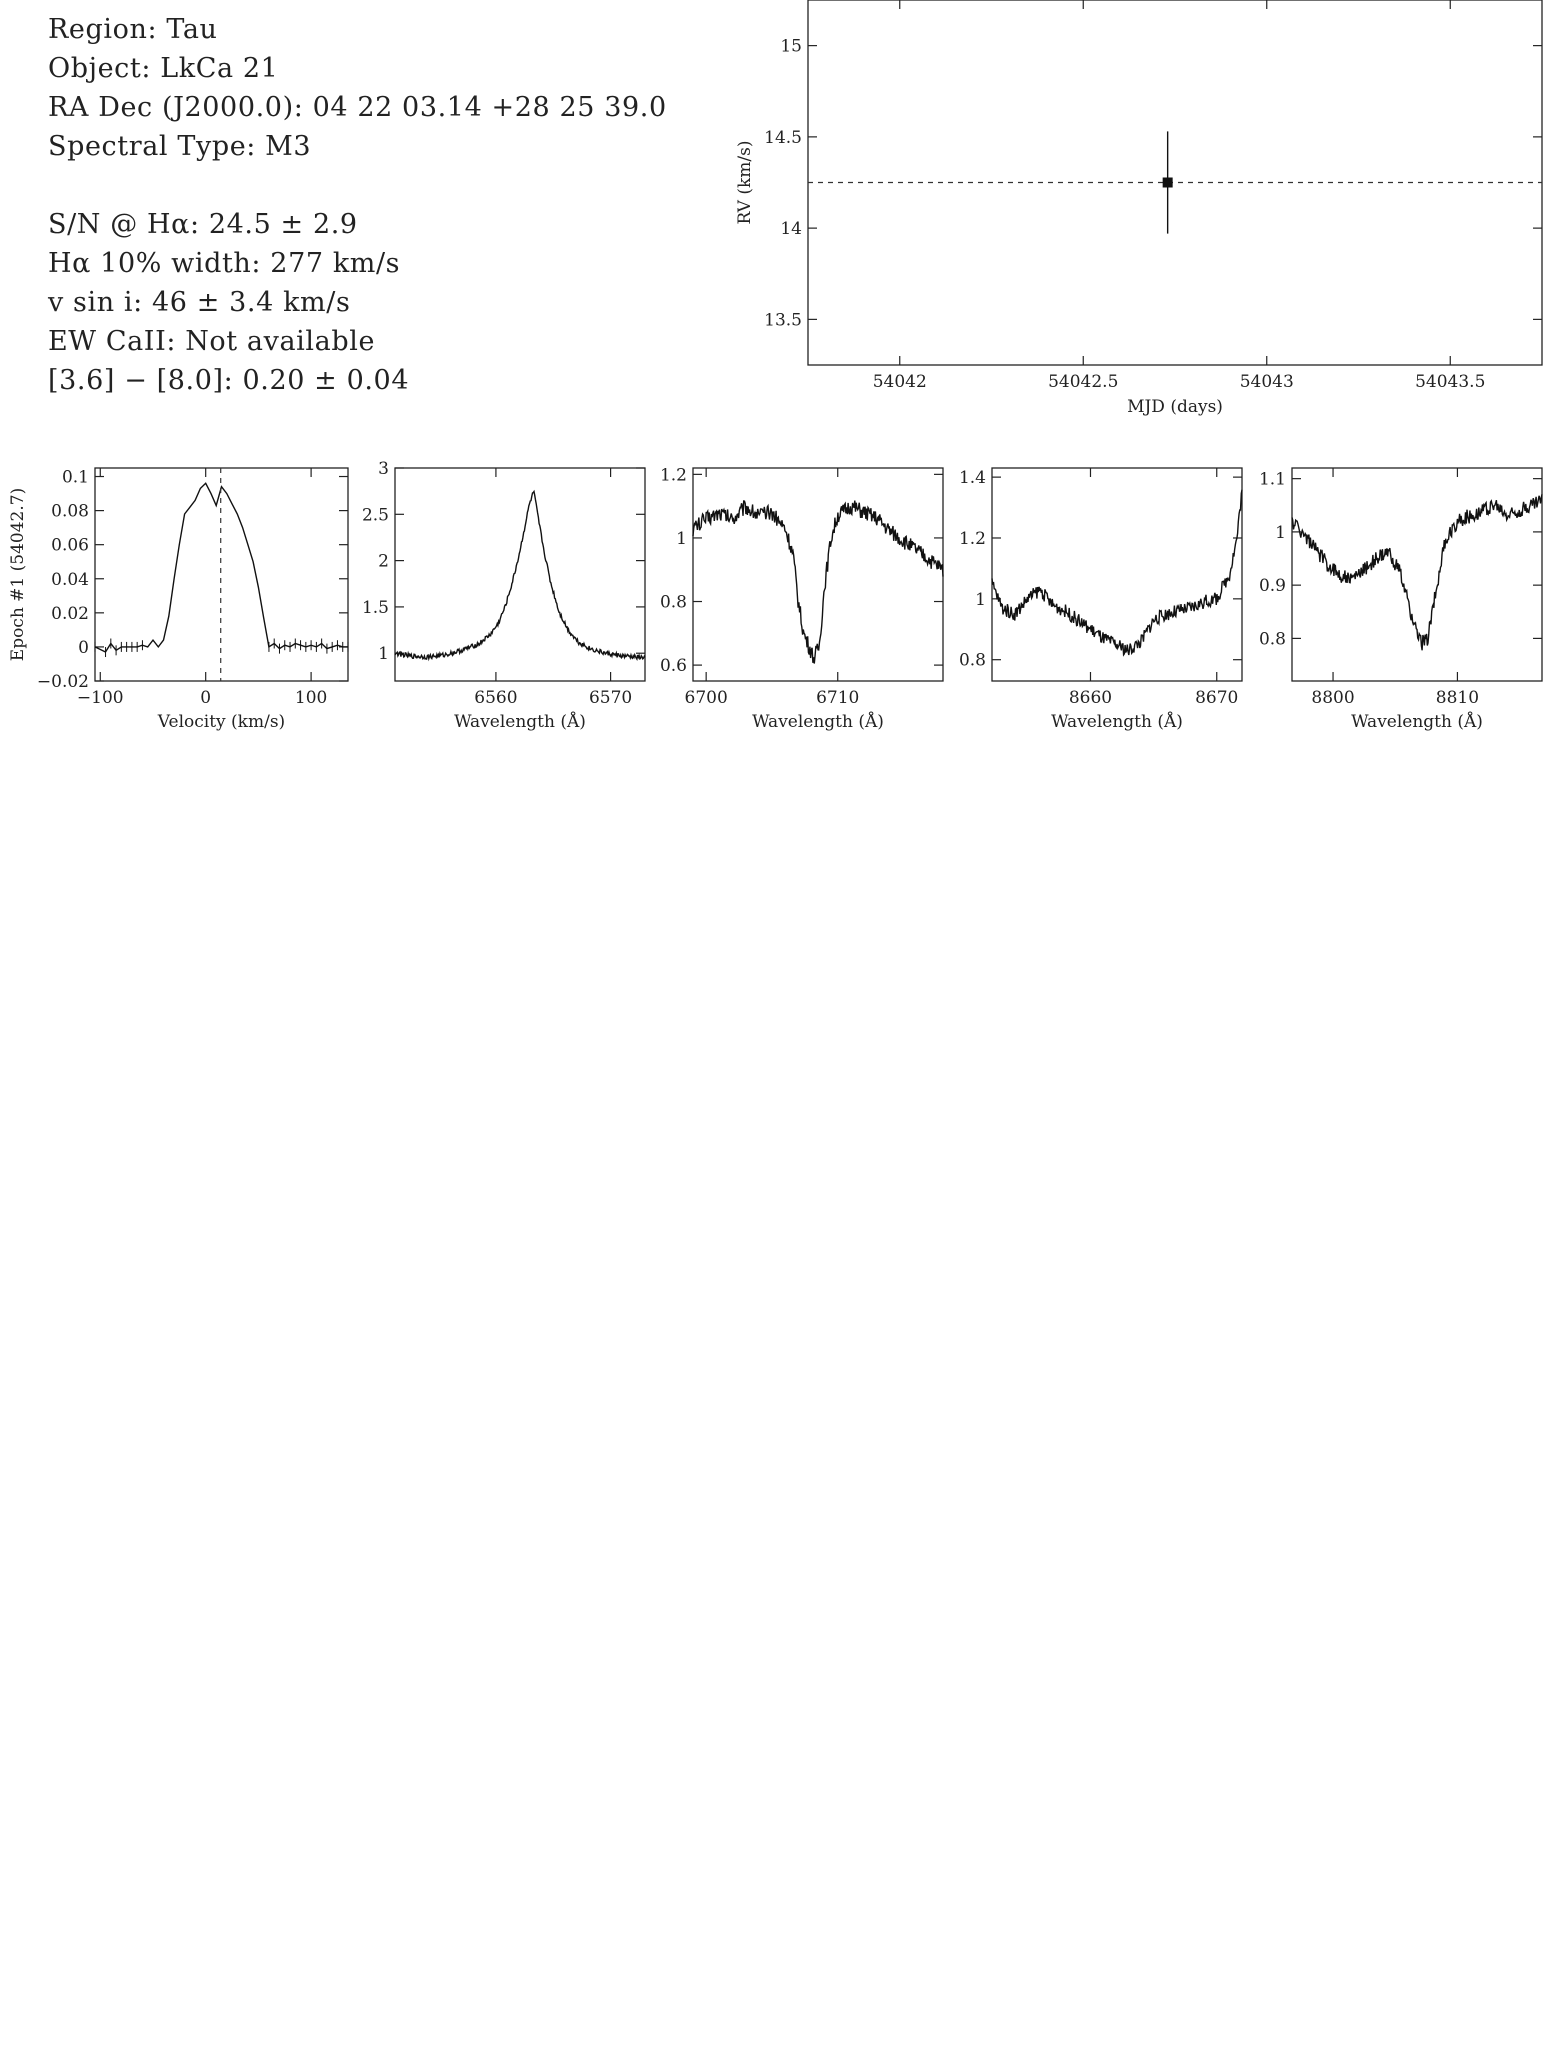 Image resolution: width=1547 pixels, height=2069 pixels. I want to click on rv-xtick-label: 54043, so click(1267, 382).